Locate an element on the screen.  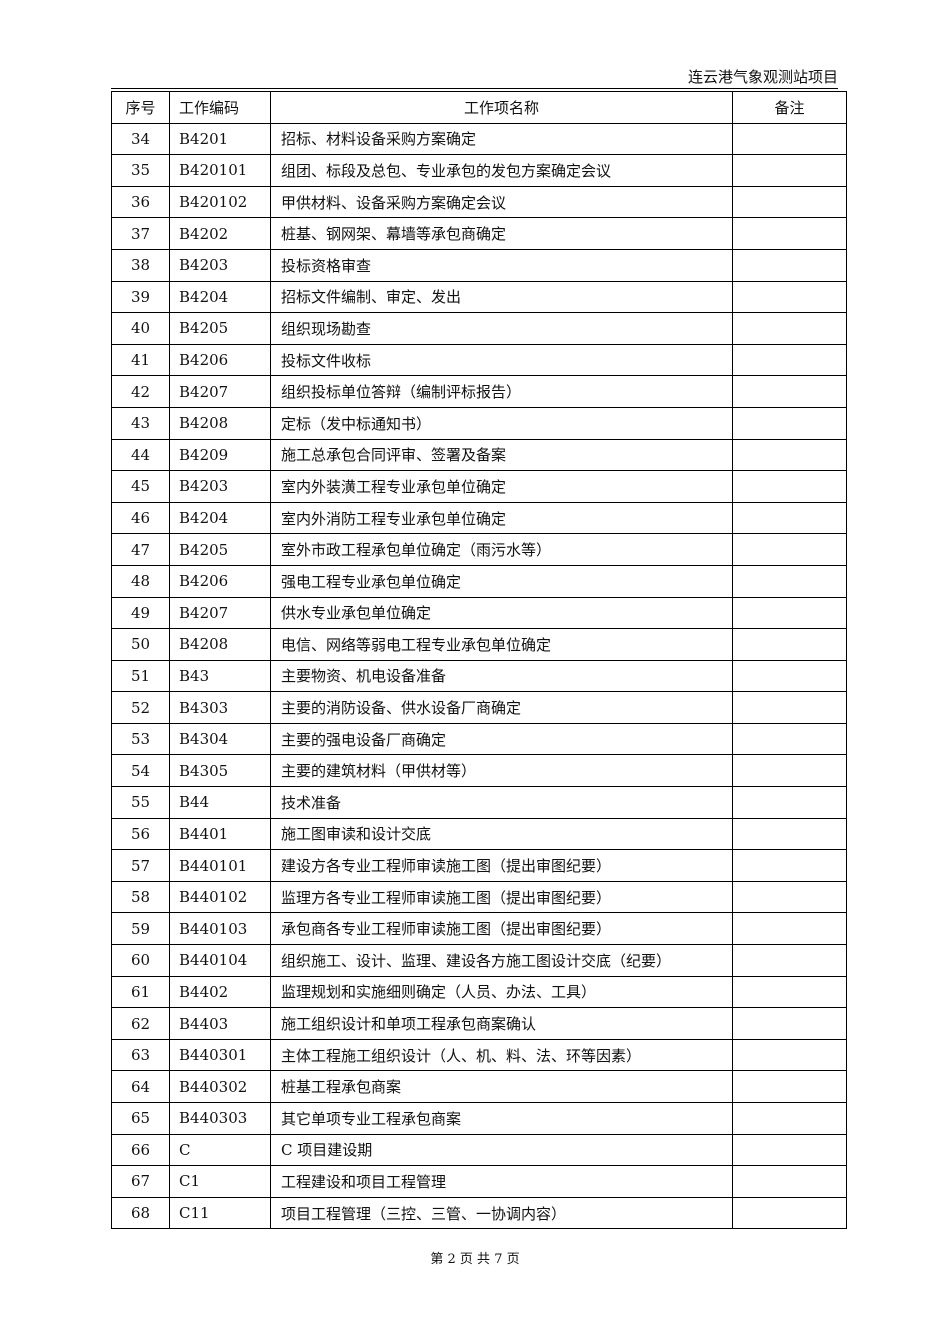
column-header-name: 工作项名称 is located at coordinates (501, 107).